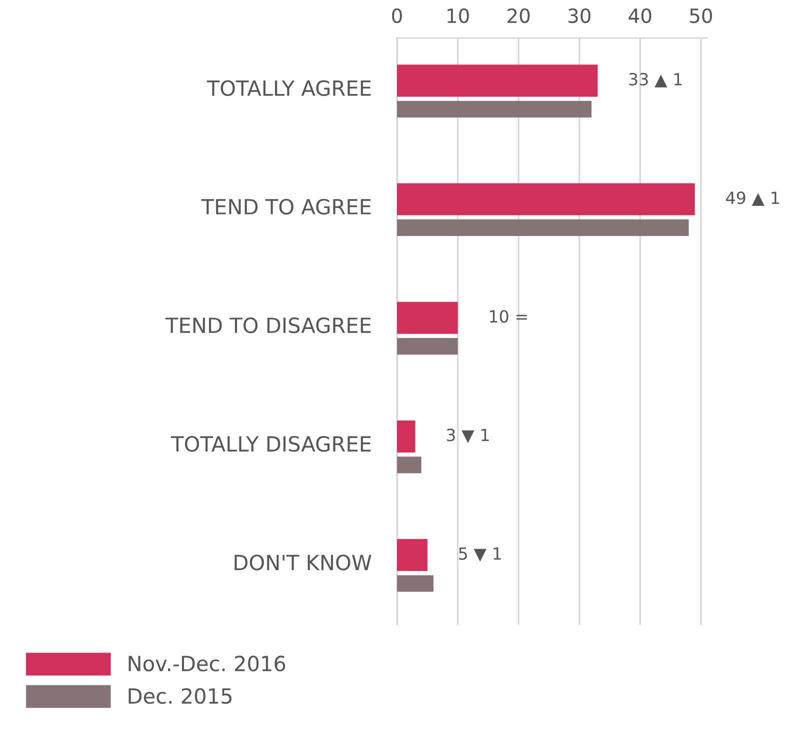  Describe the element at coordinates (458, 16) in the screenshot. I see `x-tick-label: 10` at that location.